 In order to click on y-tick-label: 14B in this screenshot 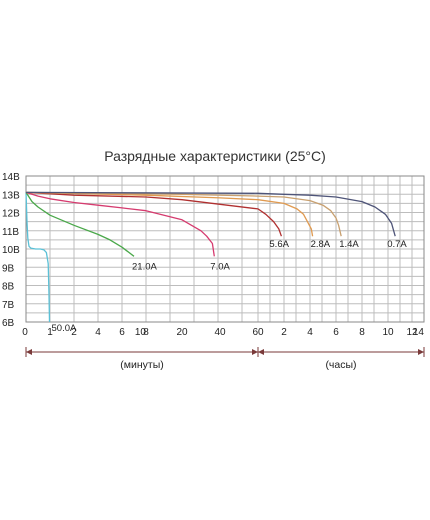, I will do `click(11, 177)`.